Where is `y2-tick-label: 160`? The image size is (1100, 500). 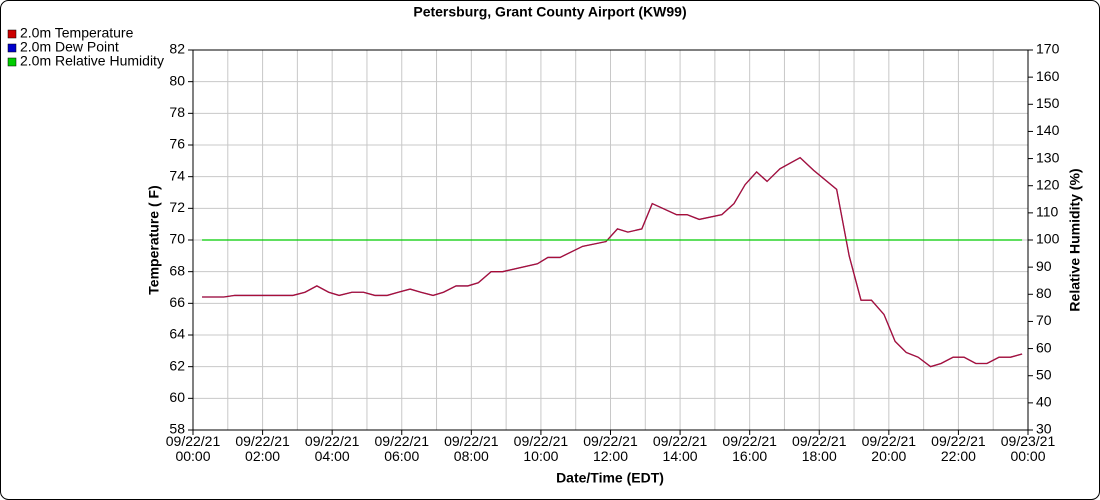
y2-tick-label: 160 is located at coordinates (1048, 76).